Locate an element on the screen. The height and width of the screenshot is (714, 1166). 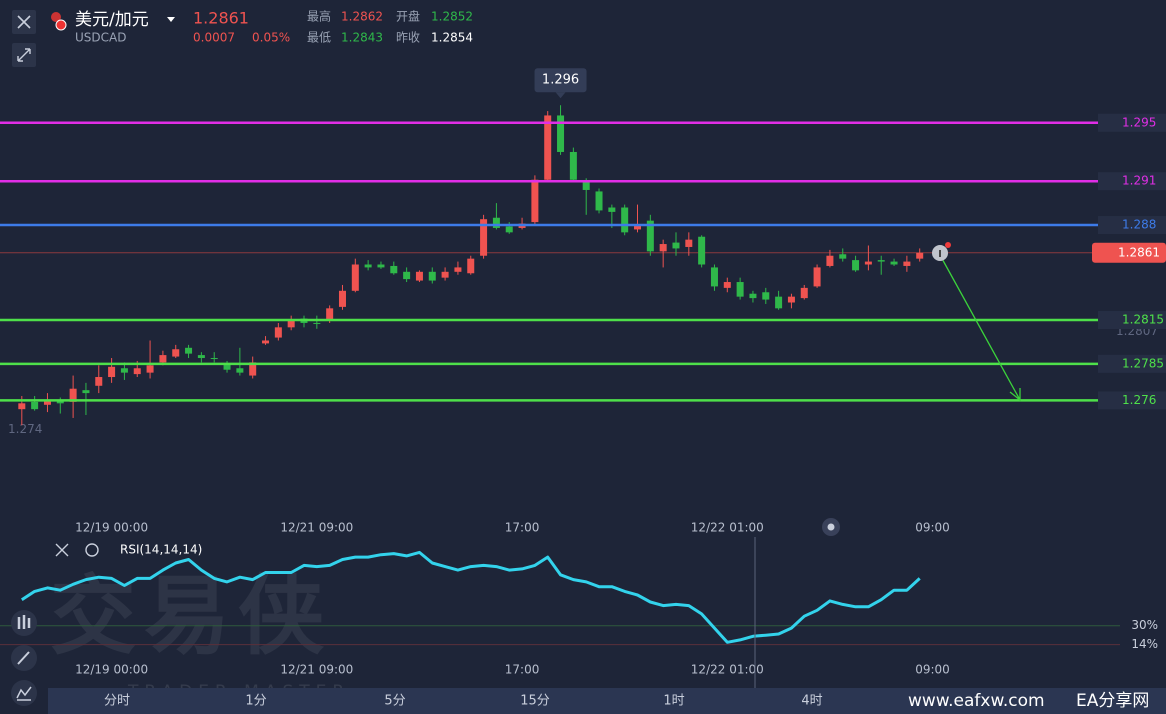
y-tick-label: 1.274 is located at coordinates (25, 429).